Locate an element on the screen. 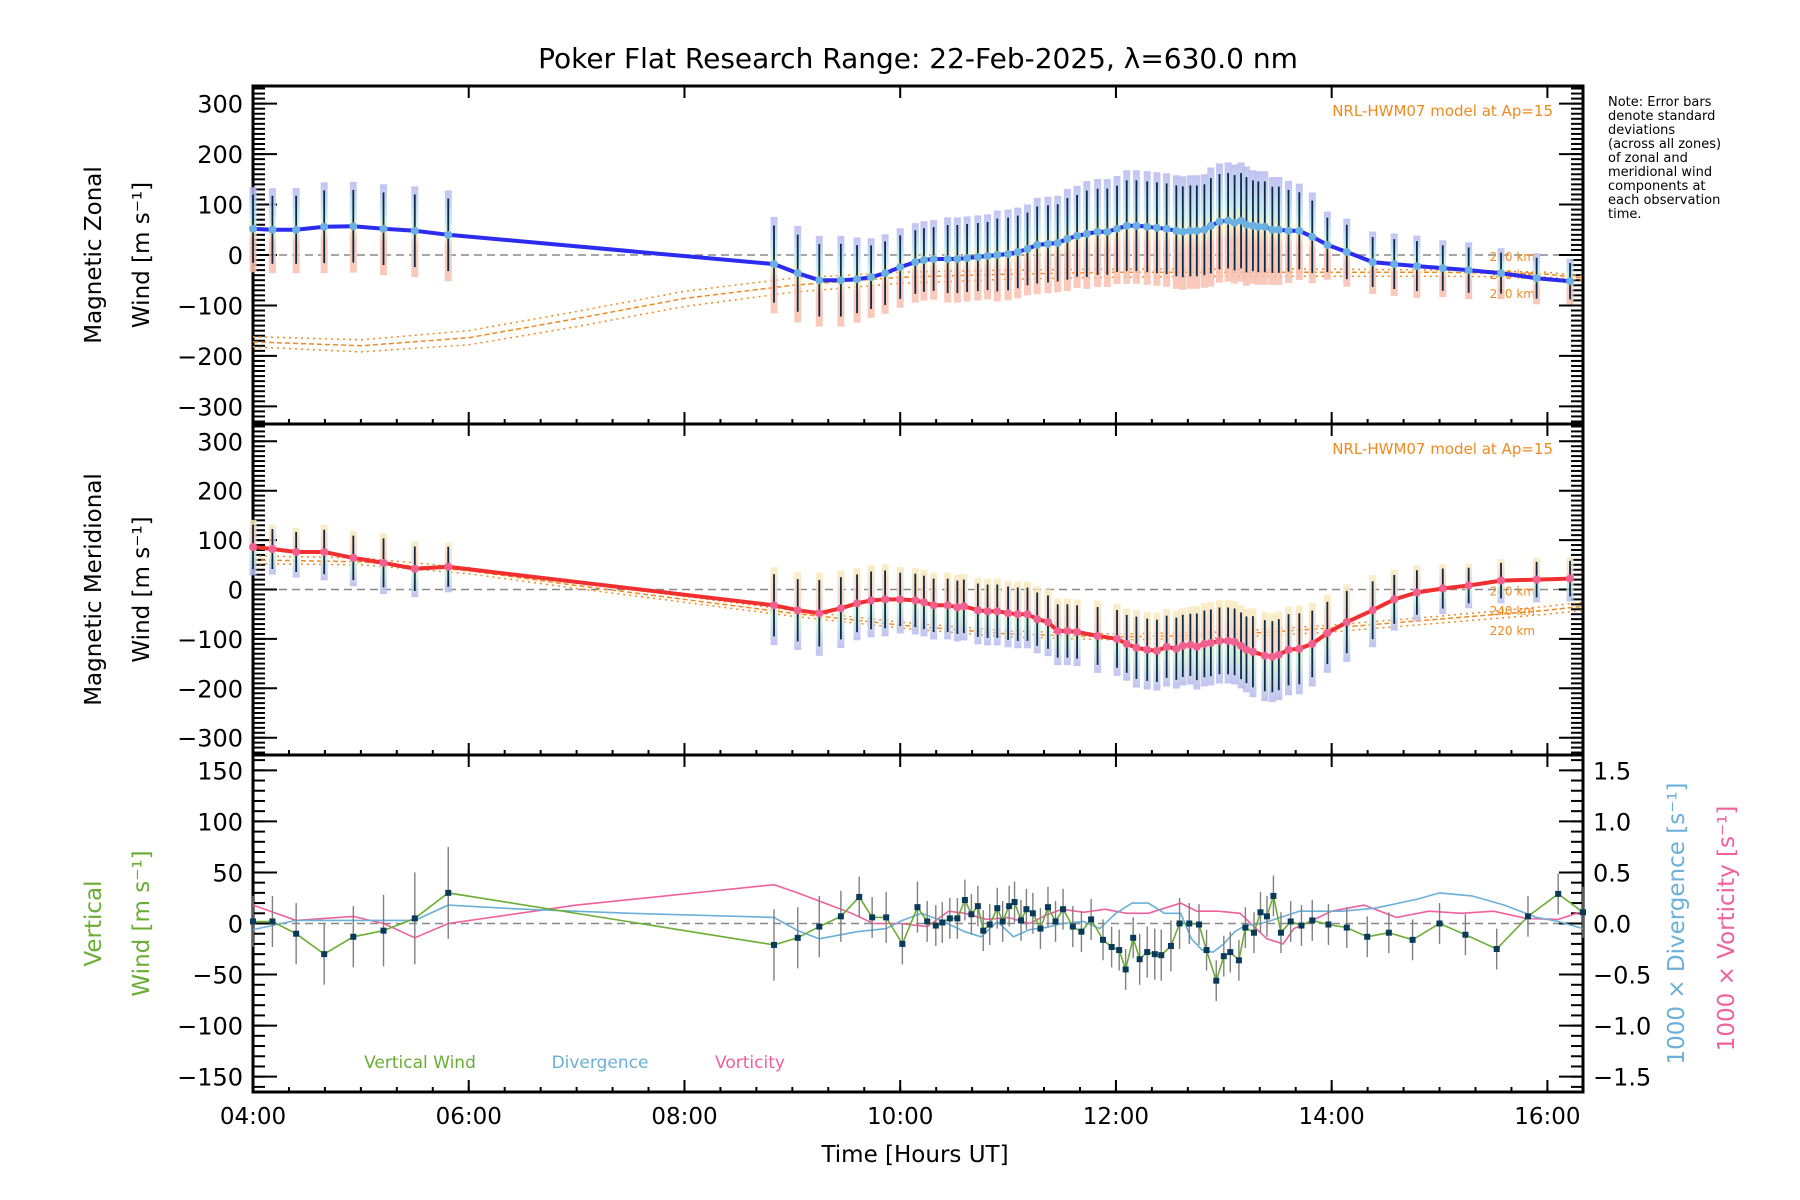 The height and width of the screenshot is (1200, 1800). y-tick-label: −150 is located at coordinates (210, 1078).